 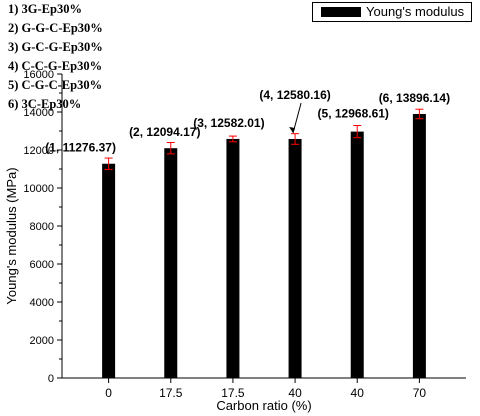 What do you see at coordinates (55, 66) in the screenshot?
I see `sample-item-4: 4) C-C-G-Ep30%` at bounding box center [55, 66].